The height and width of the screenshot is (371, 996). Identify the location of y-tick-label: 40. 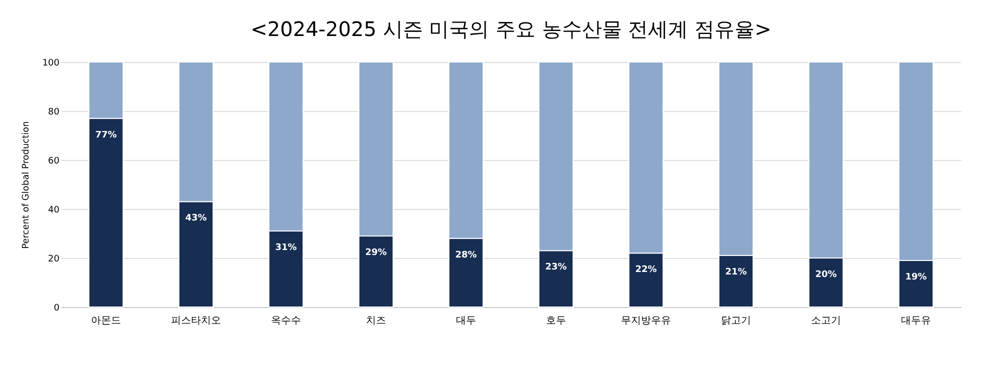
(54, 211).